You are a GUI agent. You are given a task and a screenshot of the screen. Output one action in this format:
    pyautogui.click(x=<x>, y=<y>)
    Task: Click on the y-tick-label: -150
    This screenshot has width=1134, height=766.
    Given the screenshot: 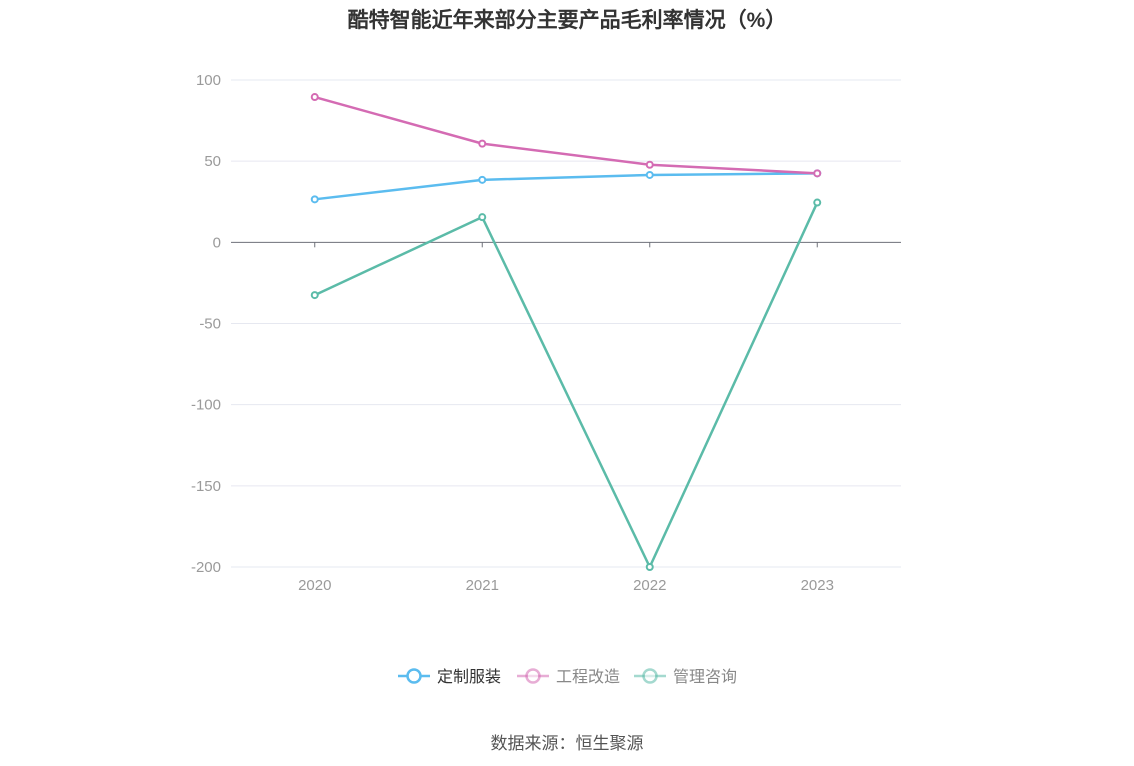 What is the action you would take?
    pyautogui.click(x=206, y=486)
    